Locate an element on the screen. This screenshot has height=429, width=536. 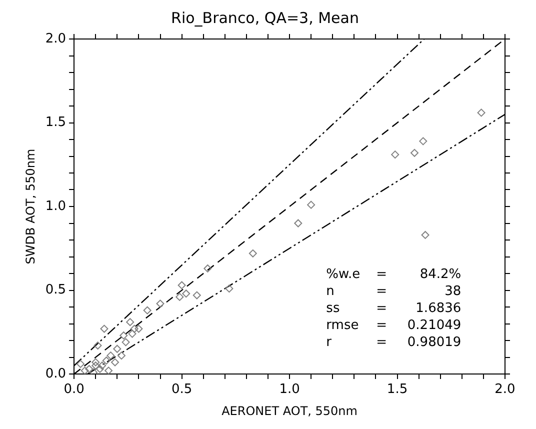
x-tick-label: 1.5 is located at coordinates (397, 390).